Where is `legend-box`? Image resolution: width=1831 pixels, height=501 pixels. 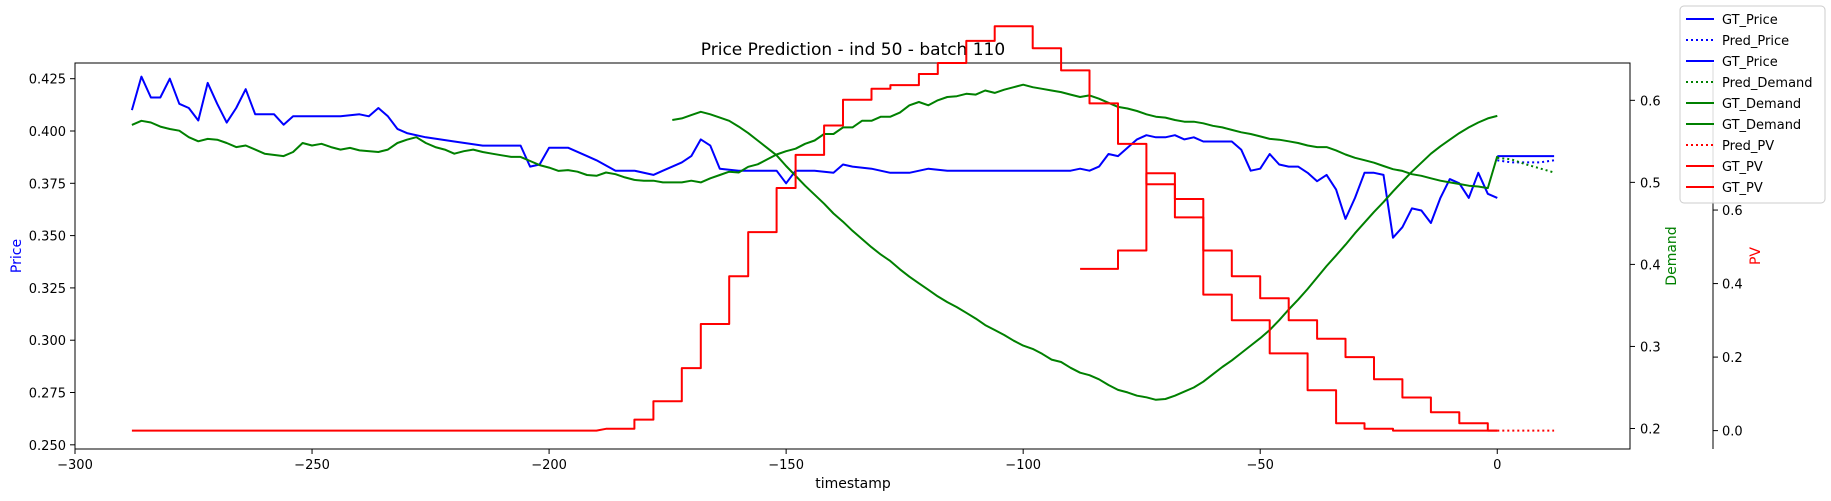
legend-box is located at coordinates (1752, 104).